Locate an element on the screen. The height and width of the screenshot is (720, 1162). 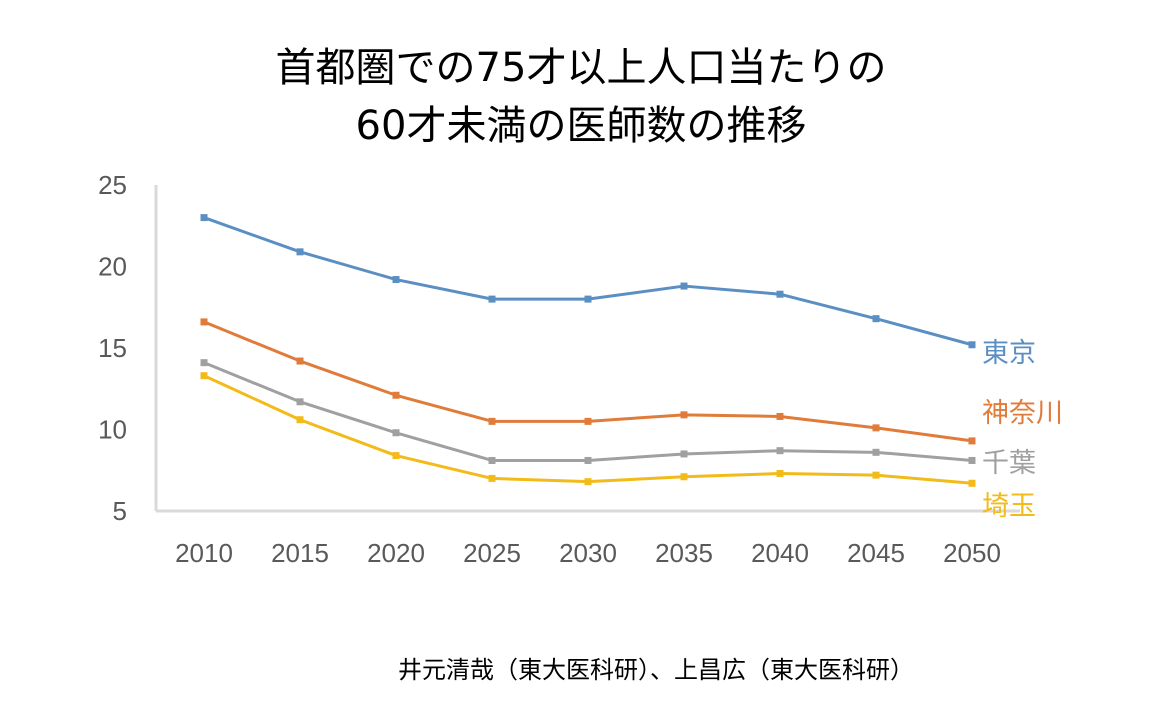
y-tick-label: 20 is located at coordinates (112, 267).